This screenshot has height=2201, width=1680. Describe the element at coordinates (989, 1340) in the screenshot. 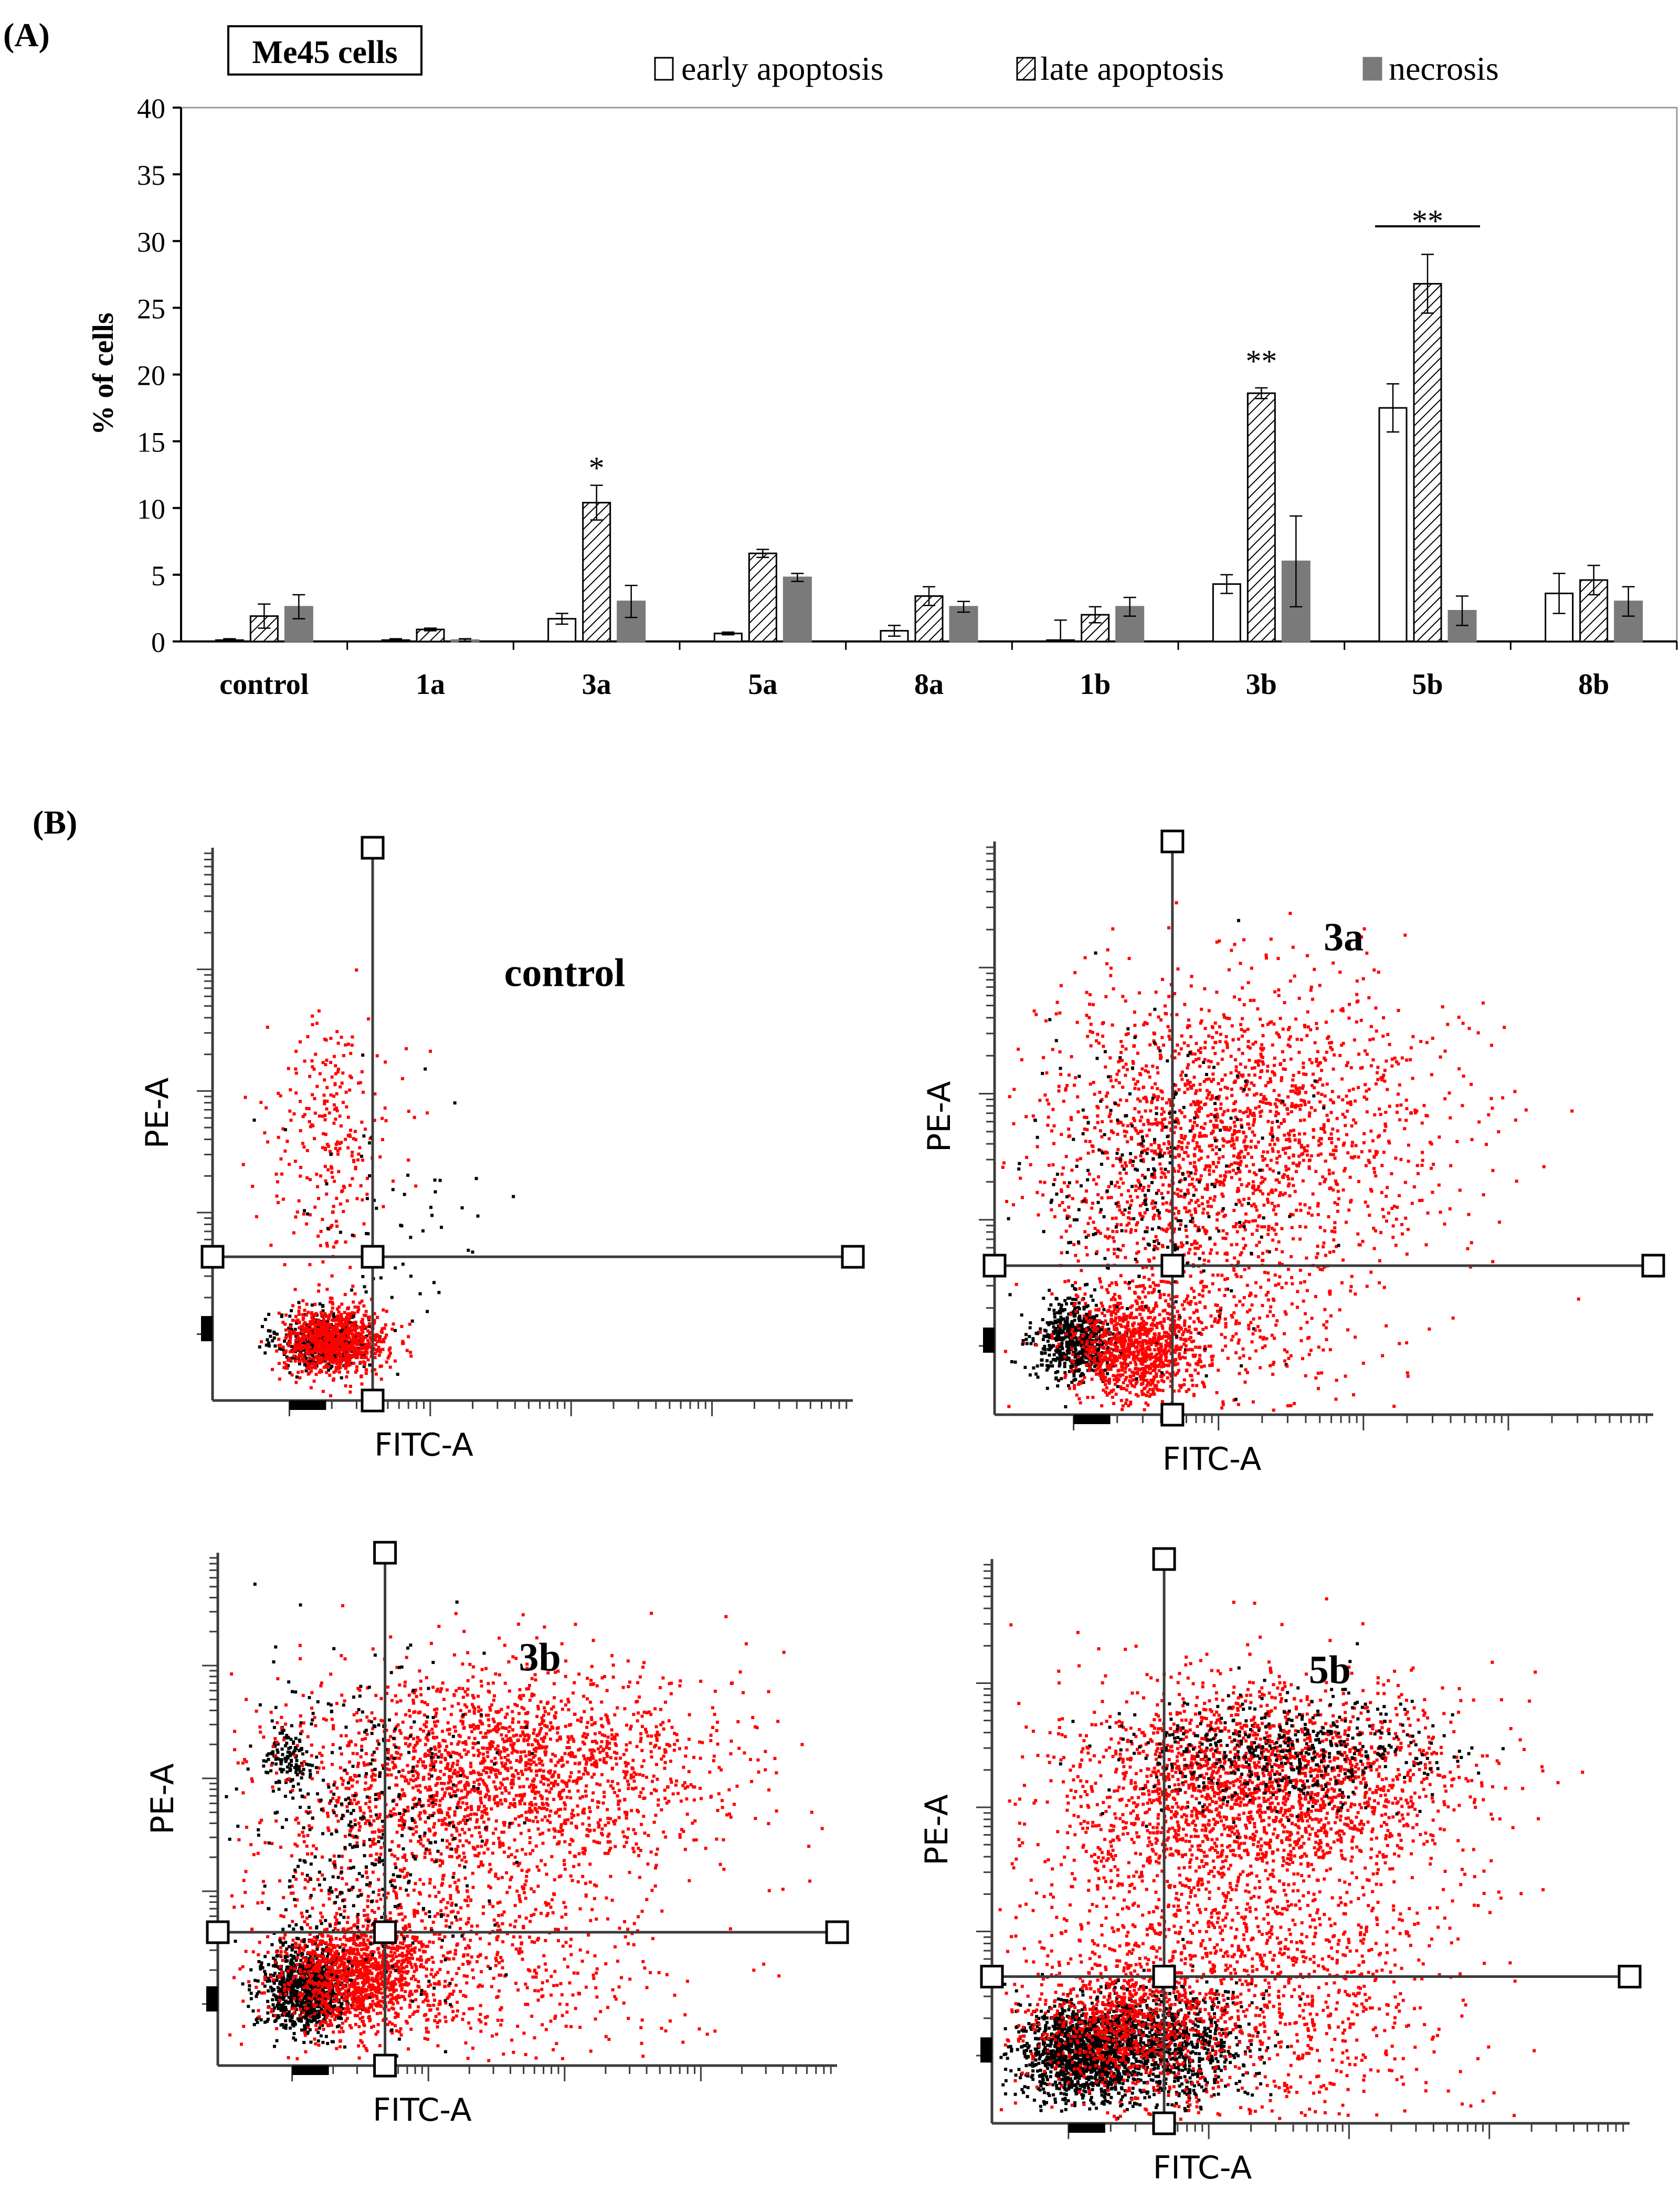

I see `y-axis-block-3a` at that location.